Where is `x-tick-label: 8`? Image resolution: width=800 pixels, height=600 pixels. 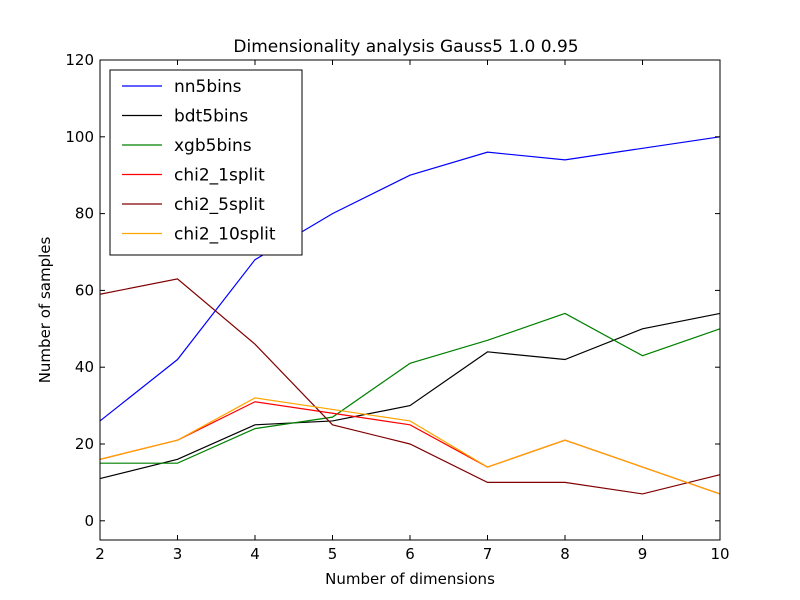
x-tick-label: 8 is located at coordinates (565, 554).